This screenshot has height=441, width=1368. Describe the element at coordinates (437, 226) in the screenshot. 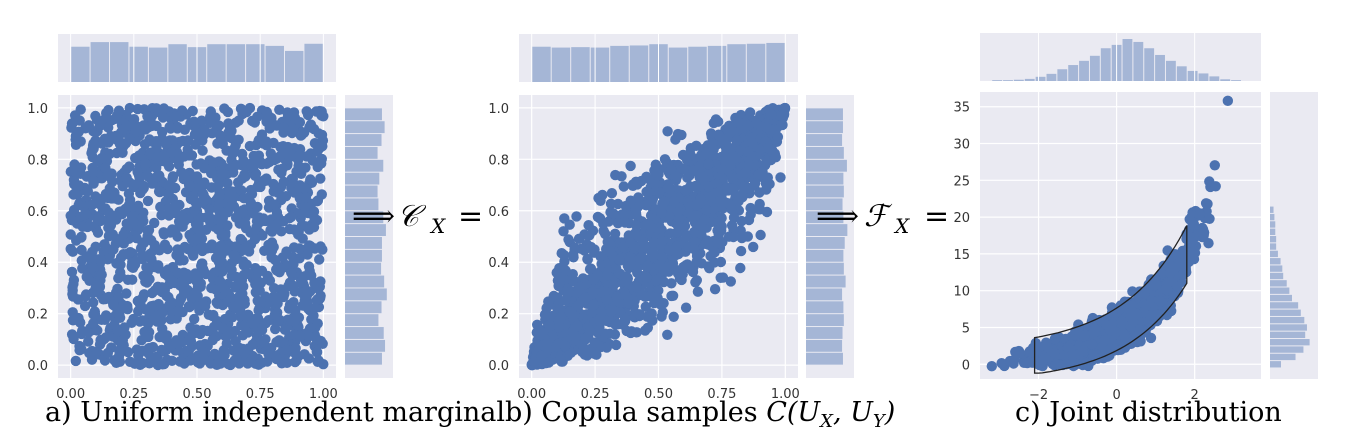

I see `copula-subscript: X` at that location.